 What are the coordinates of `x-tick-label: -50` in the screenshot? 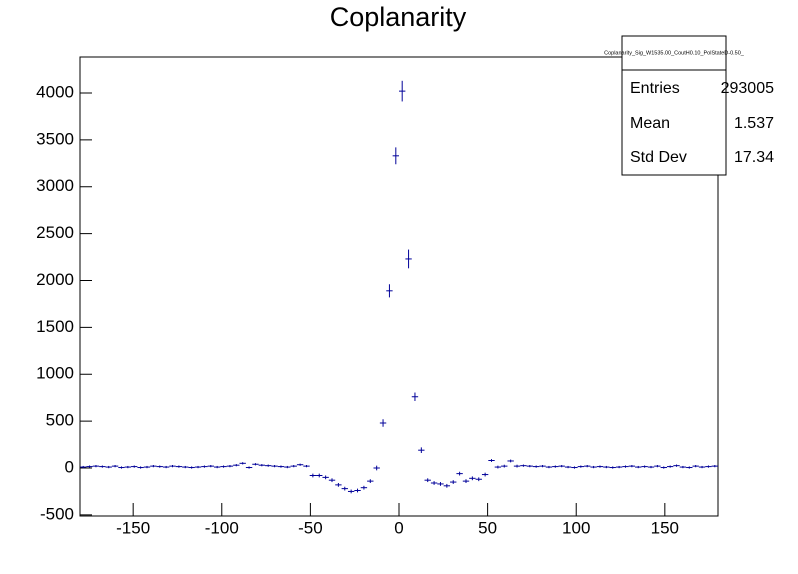 It's located at (310, 527).